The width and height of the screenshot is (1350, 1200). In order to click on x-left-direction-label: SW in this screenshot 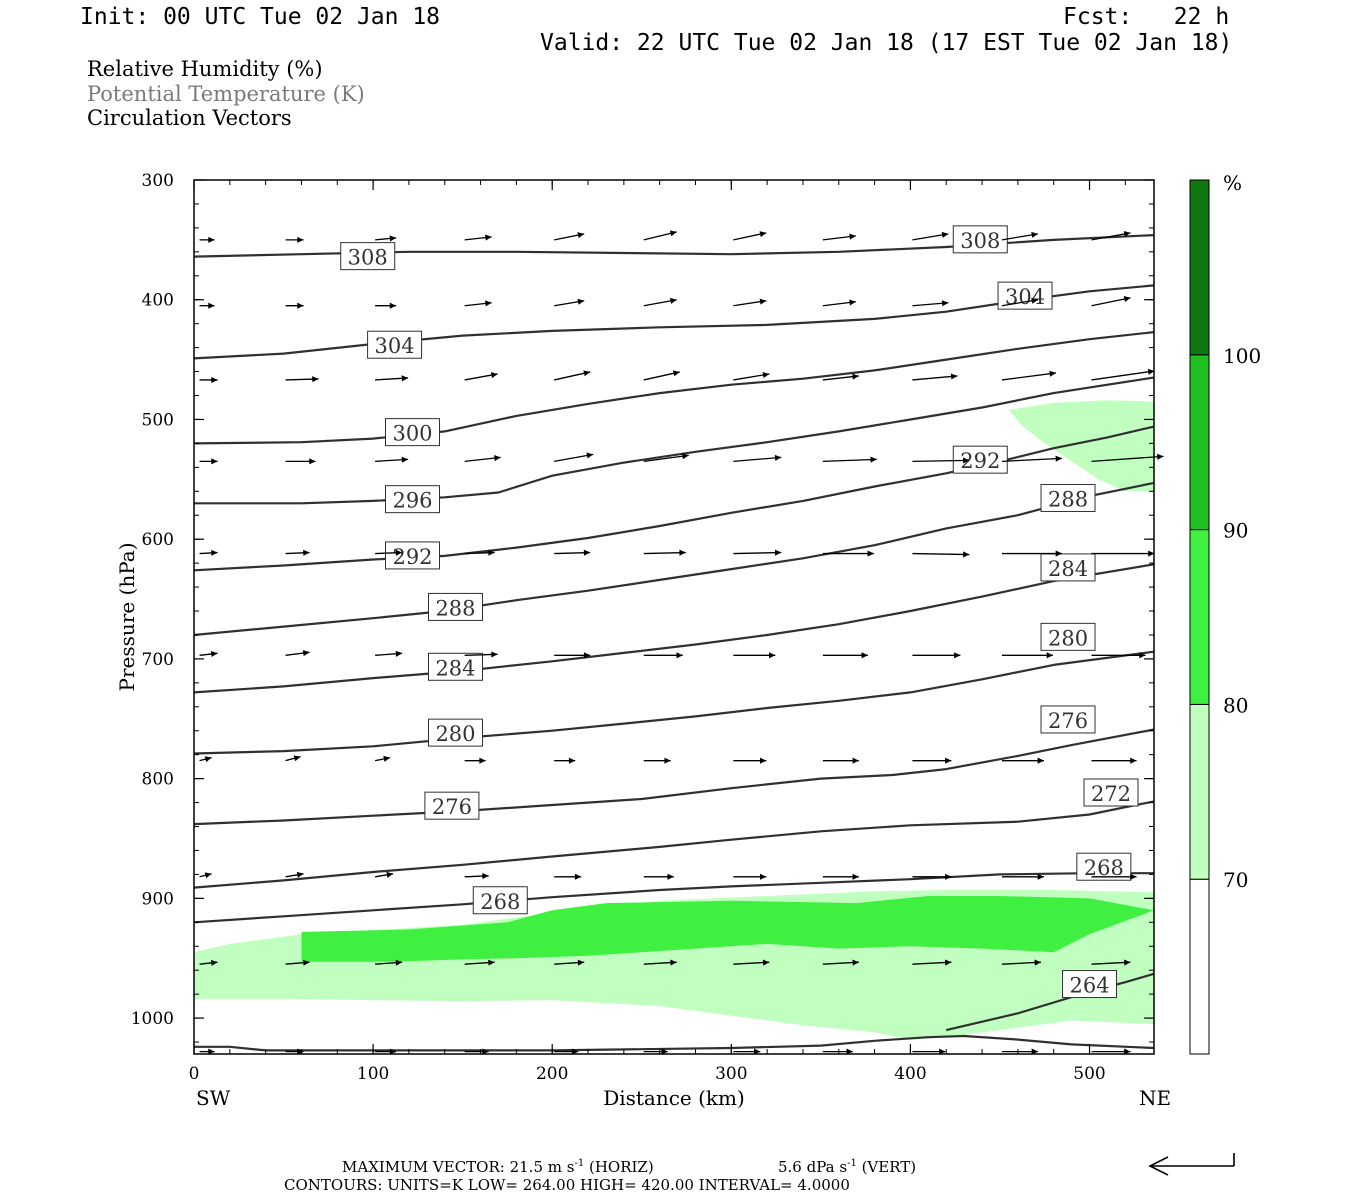, I will do `click(213, 1098)`.